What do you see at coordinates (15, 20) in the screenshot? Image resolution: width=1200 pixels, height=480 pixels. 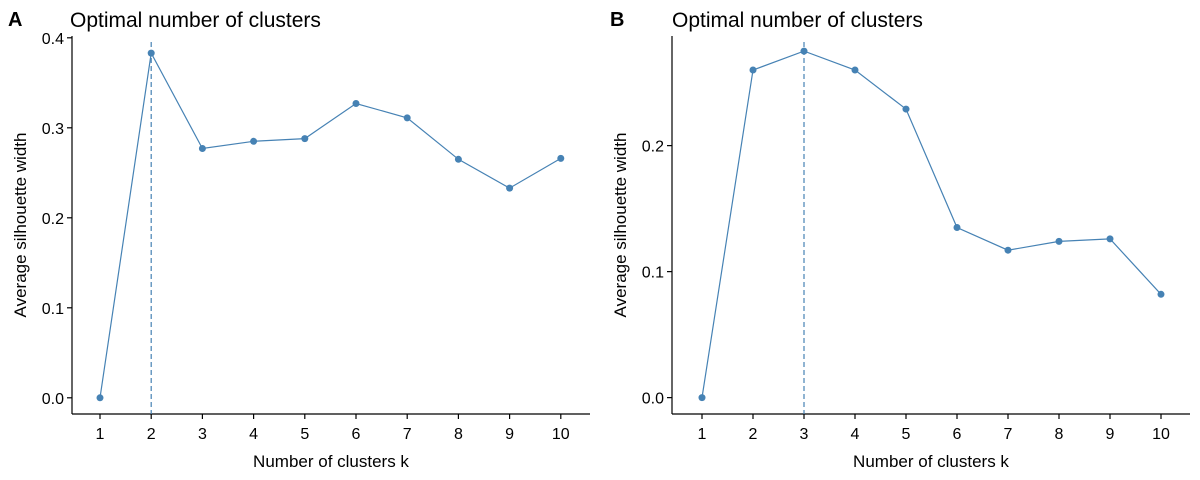 I see `panel-label: A` at bounding box center [15, 20].